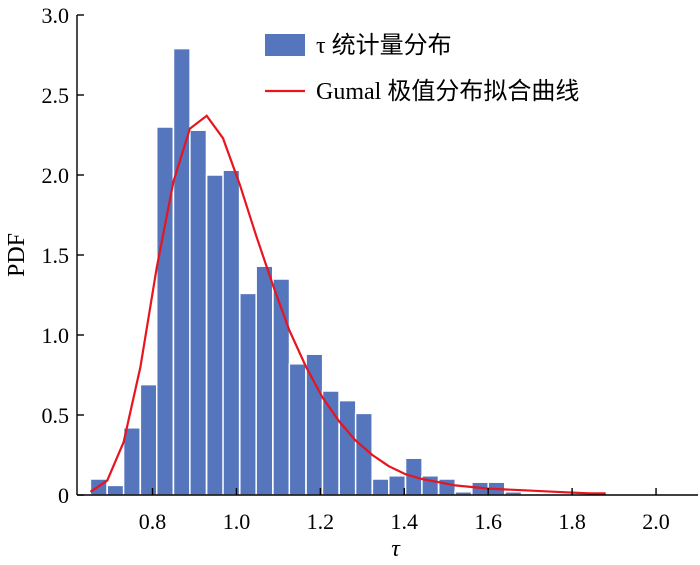  I want to click on y-tick-label: 1.5, so click(56, 255).